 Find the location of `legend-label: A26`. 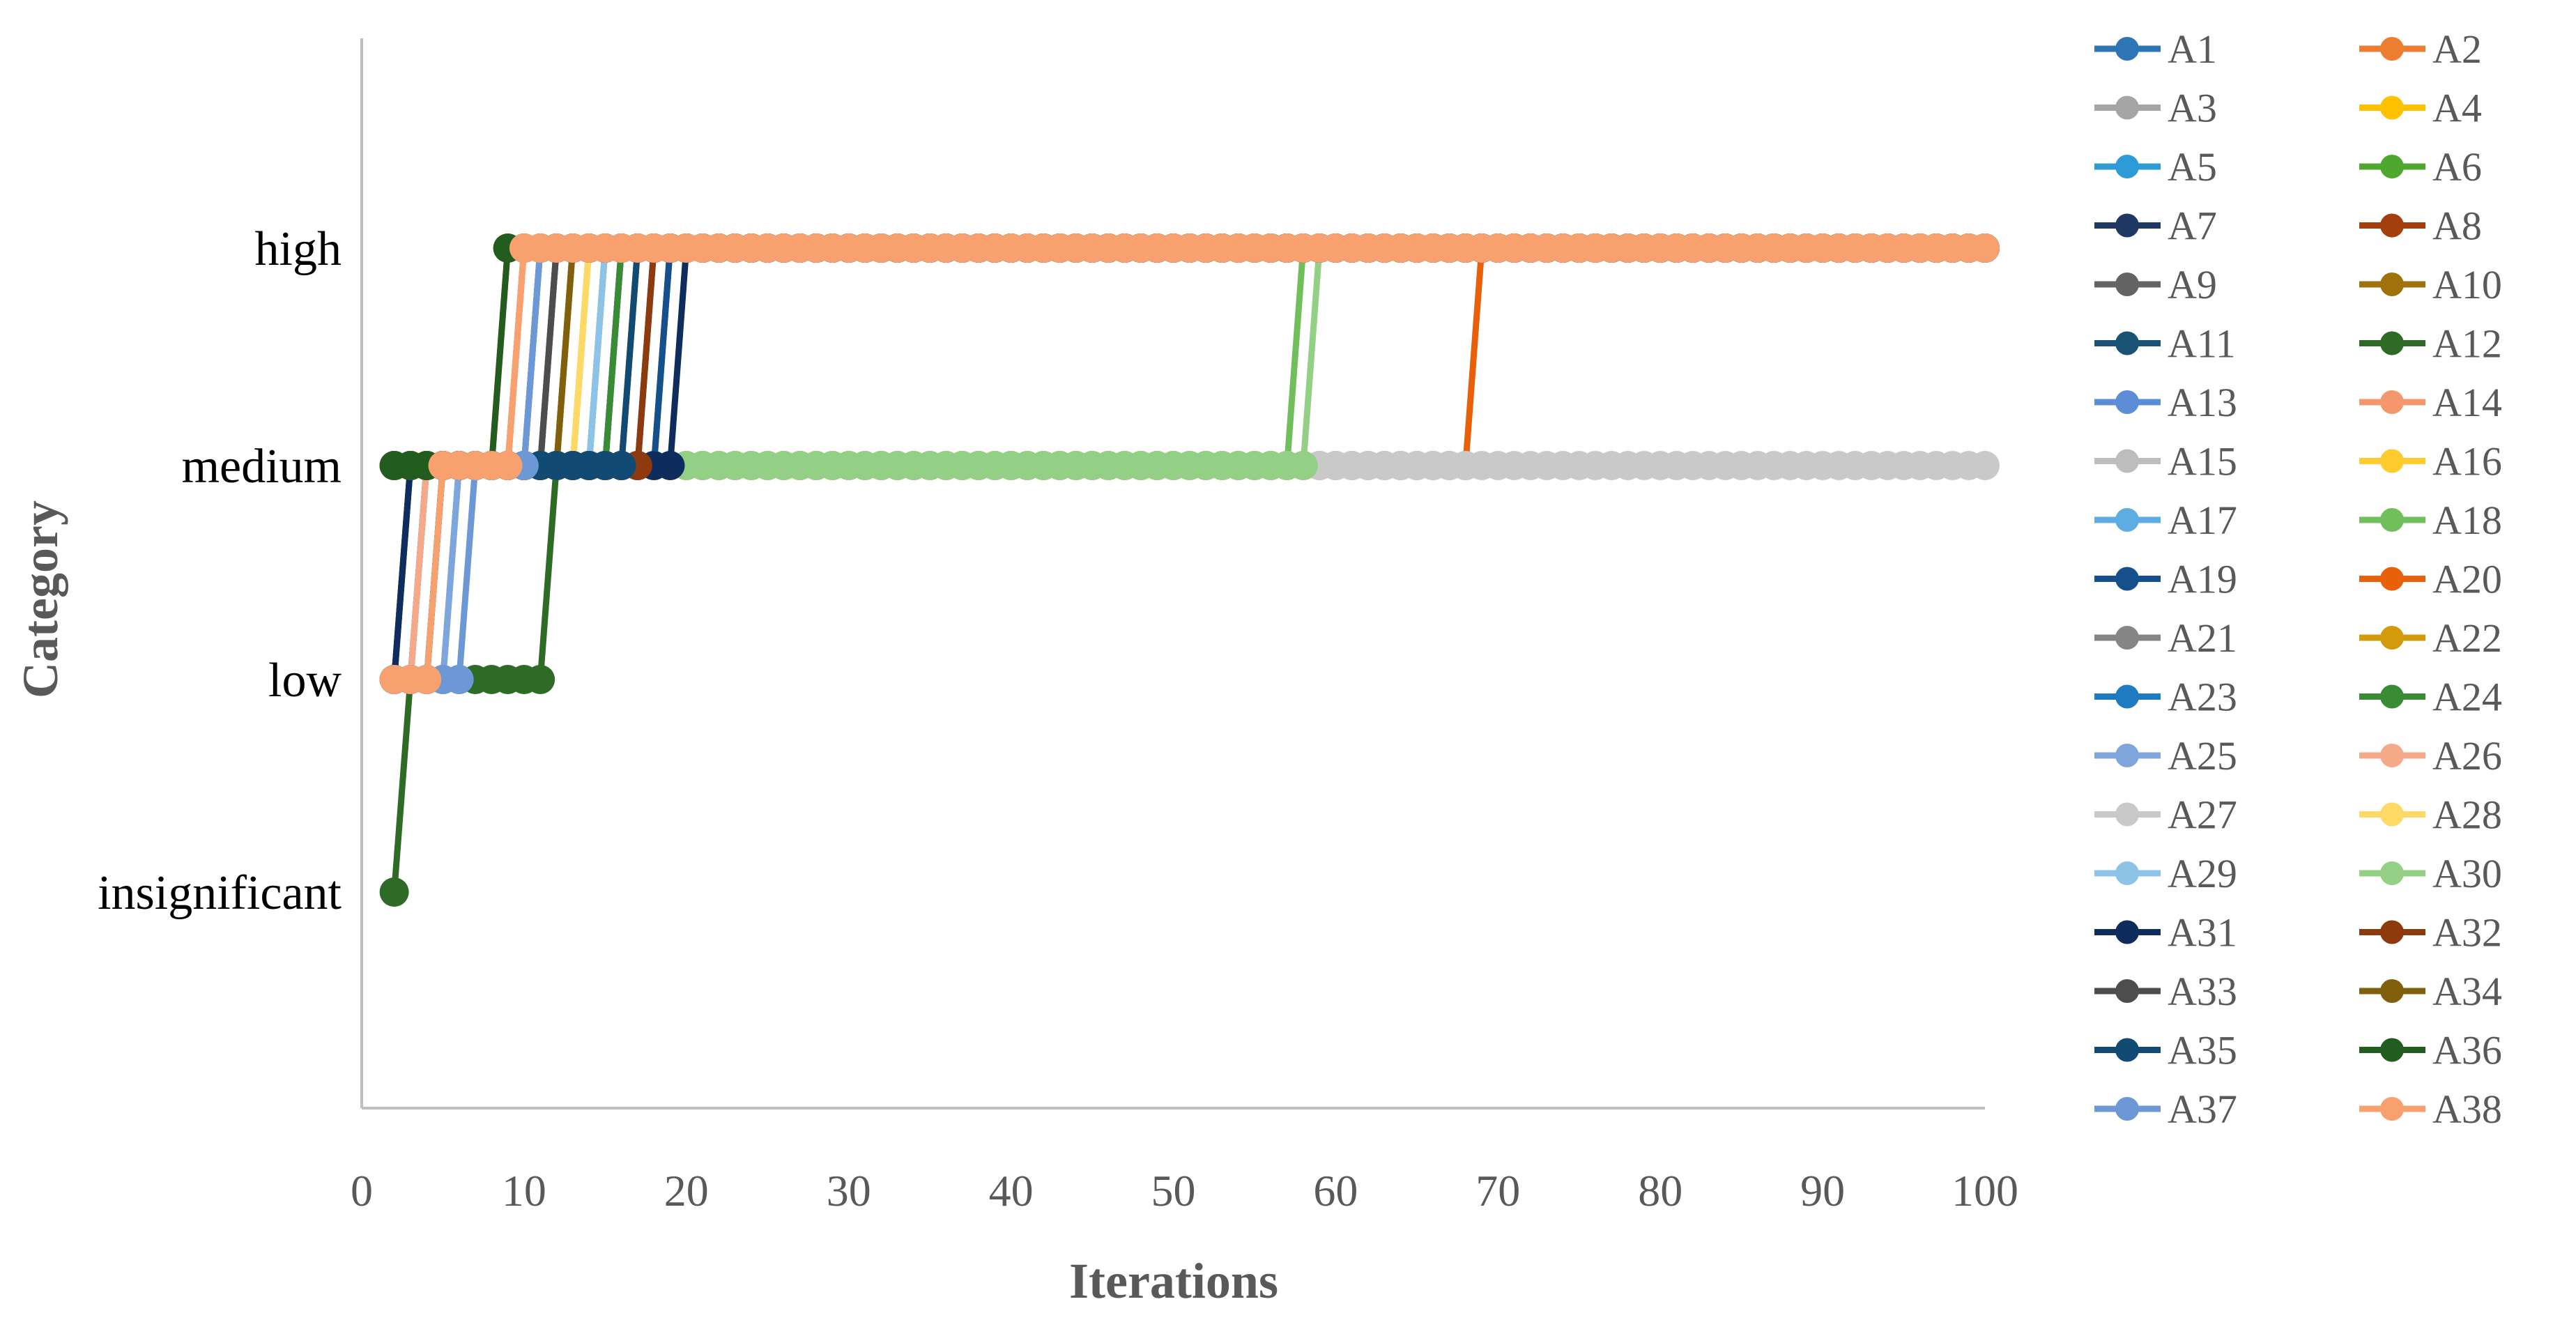

legend-label: A26 is located at coordinates (2467, 756).